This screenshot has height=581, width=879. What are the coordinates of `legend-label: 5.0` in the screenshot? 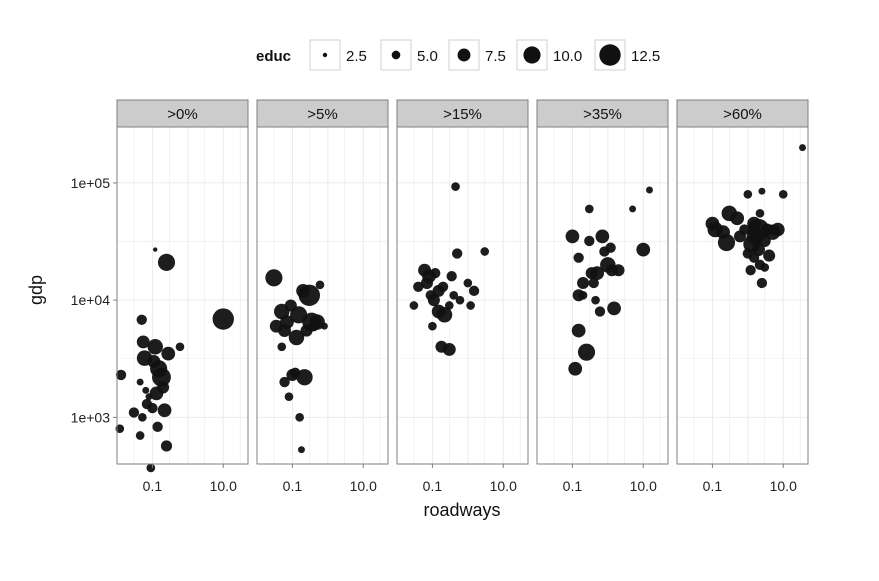 It's located at (427, 56).